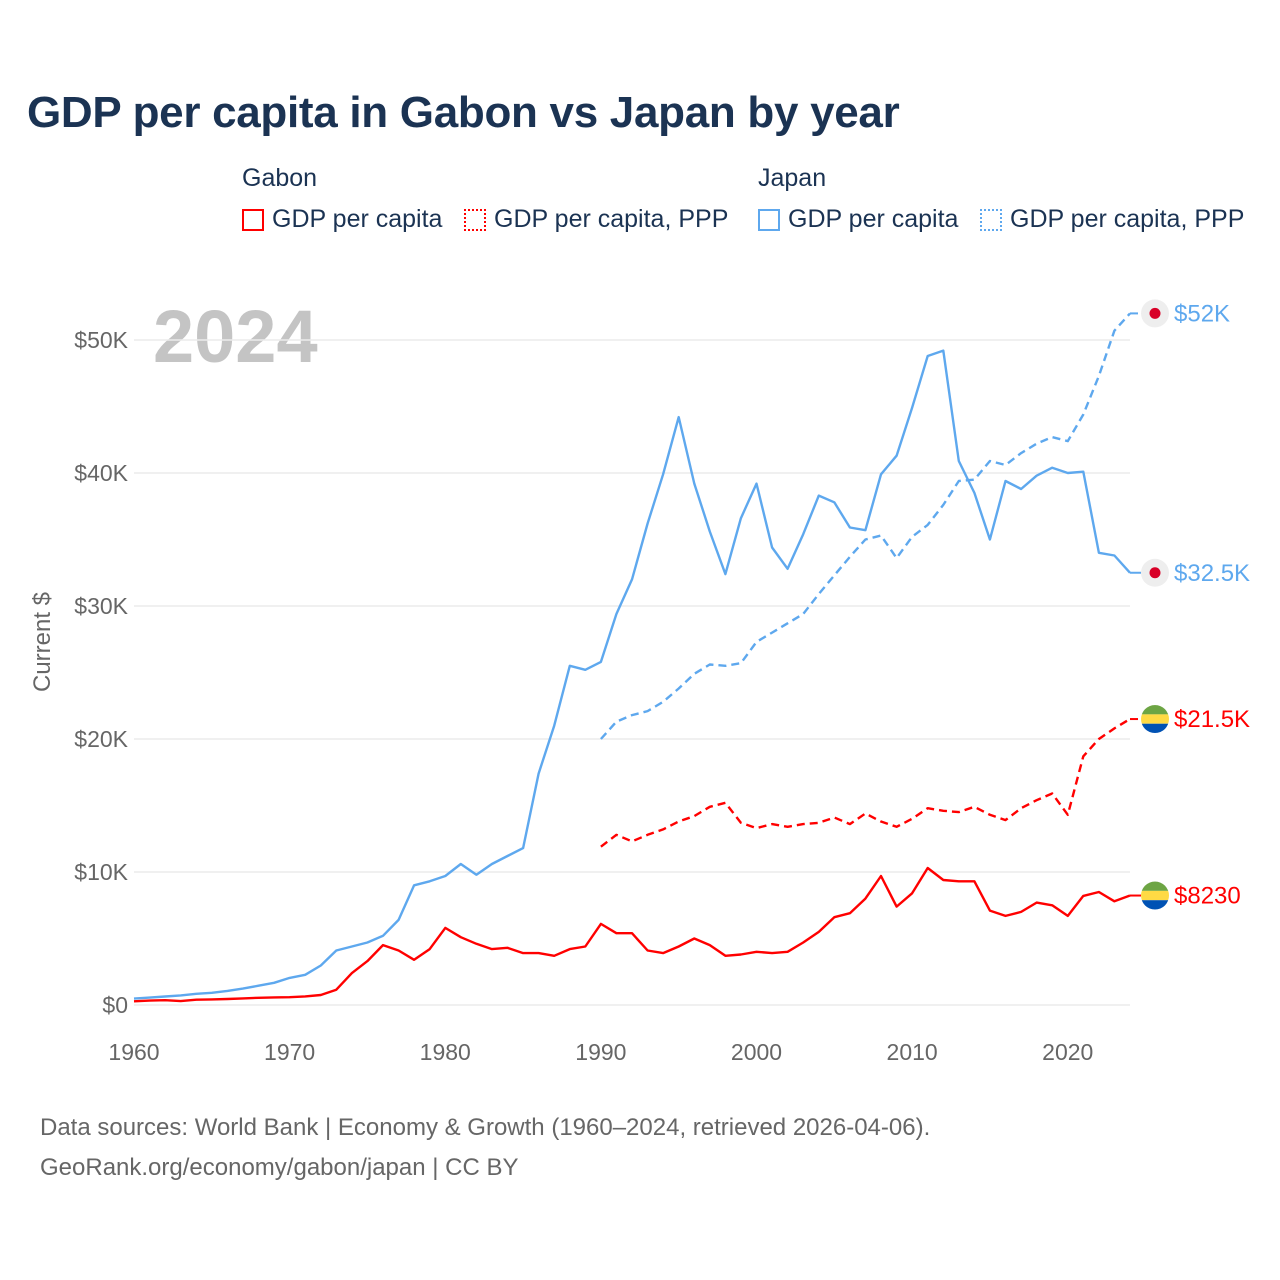  What do you see at coordinates (235, 336) in the screenshot?
I see `year-watermark: 2024` at bounding box center [235, 336].